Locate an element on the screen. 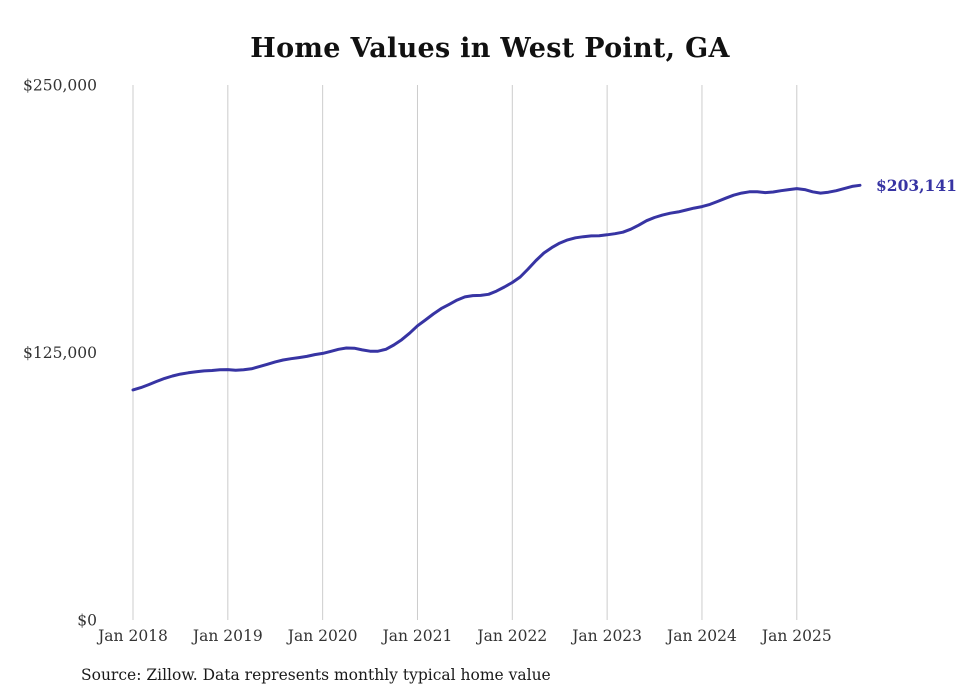 This screenshot has width=980, height=699. chart-title: Home Values in West Point, GA is located at coordinates (490, 48).